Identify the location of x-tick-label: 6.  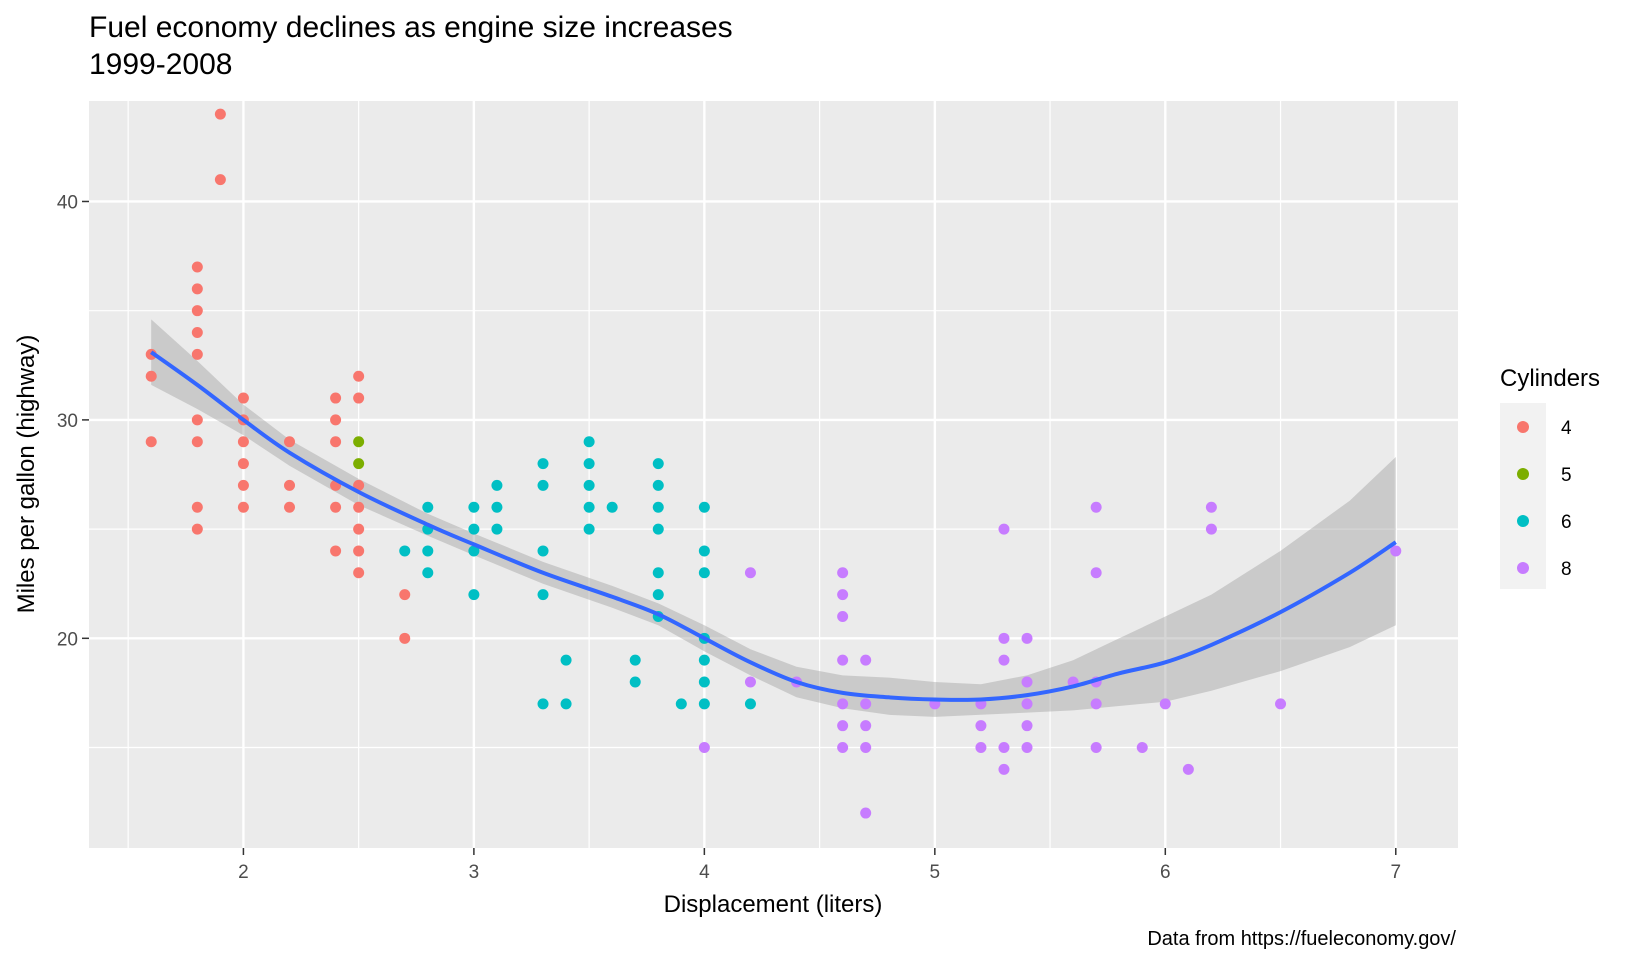
(1165, 872).